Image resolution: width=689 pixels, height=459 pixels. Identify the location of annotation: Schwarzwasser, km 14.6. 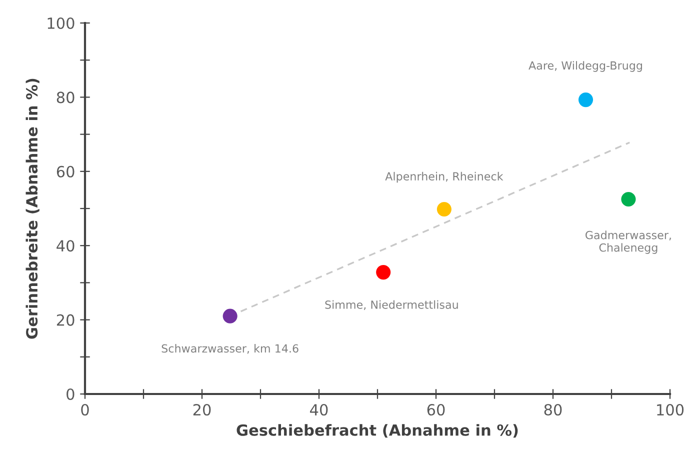
(230, 349).